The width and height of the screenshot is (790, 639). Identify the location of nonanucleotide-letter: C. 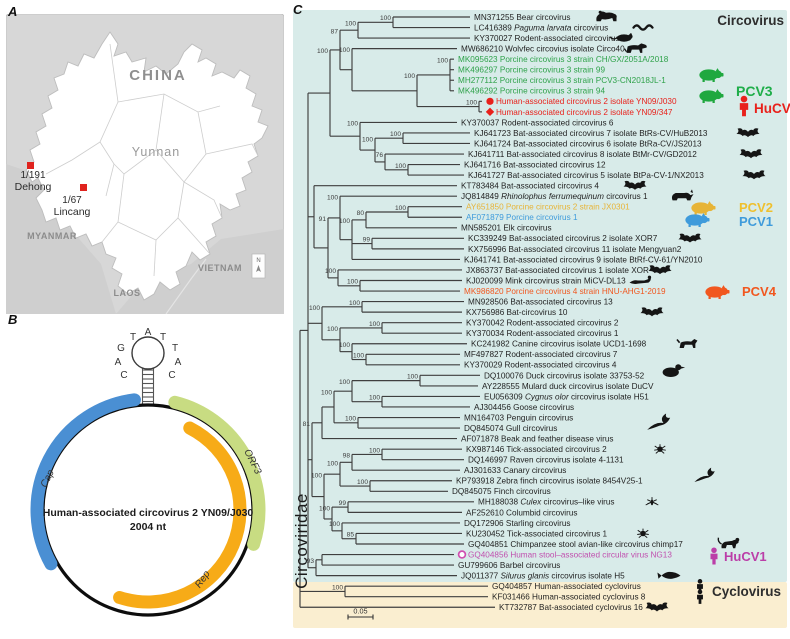
(123, 375).